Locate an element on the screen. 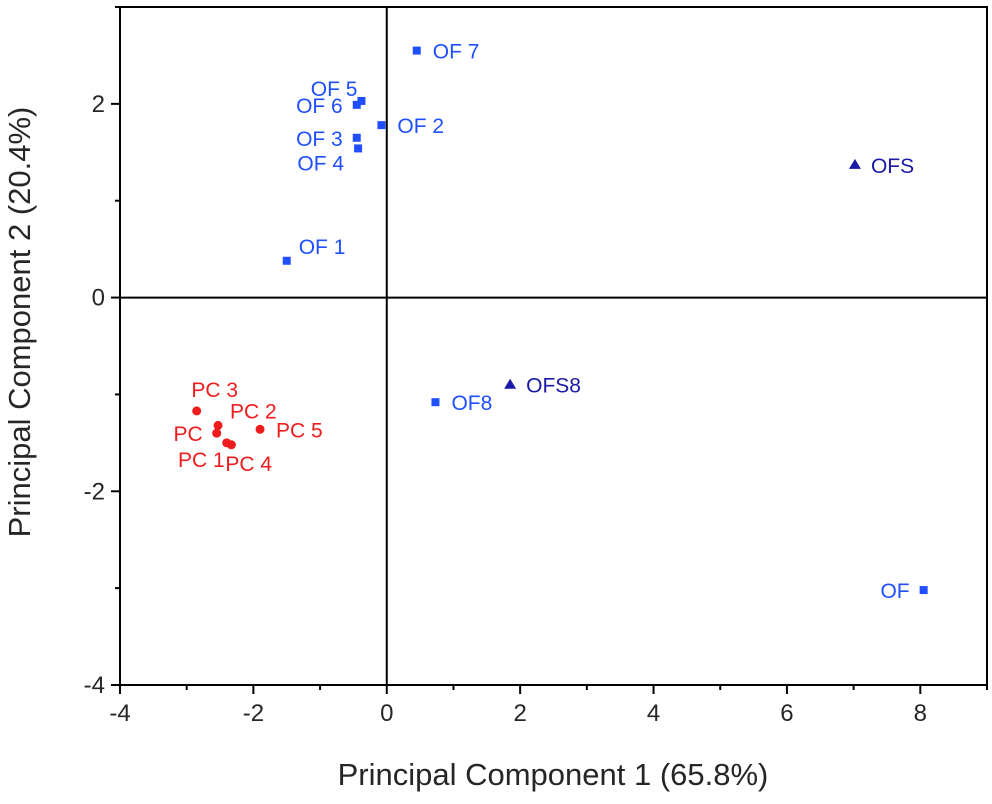 The height and width of the screenshot is (804, 992). label-pc-1: PC 1 is located at coordinates (201, 460).